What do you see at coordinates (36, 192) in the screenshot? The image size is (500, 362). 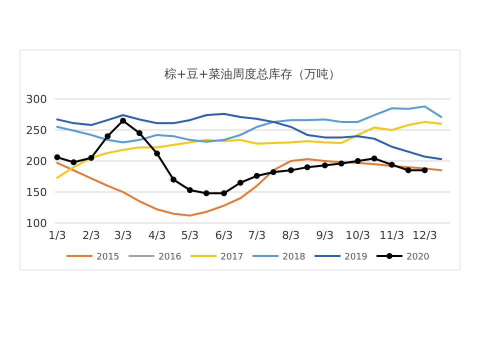 I see `y-tick-label: 150` at bounding box center [36, 192].